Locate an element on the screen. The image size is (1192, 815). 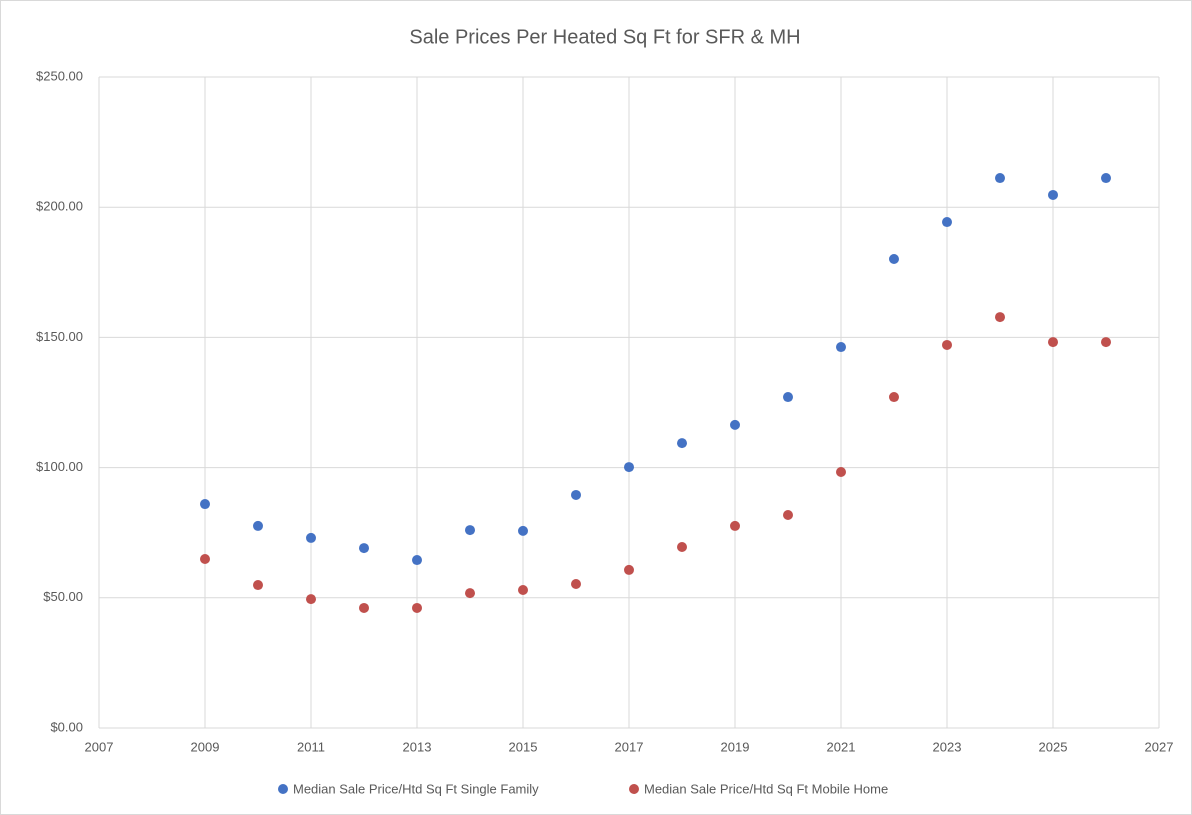
y-tick-label: $100.00 is located at coordinates (59, 466).